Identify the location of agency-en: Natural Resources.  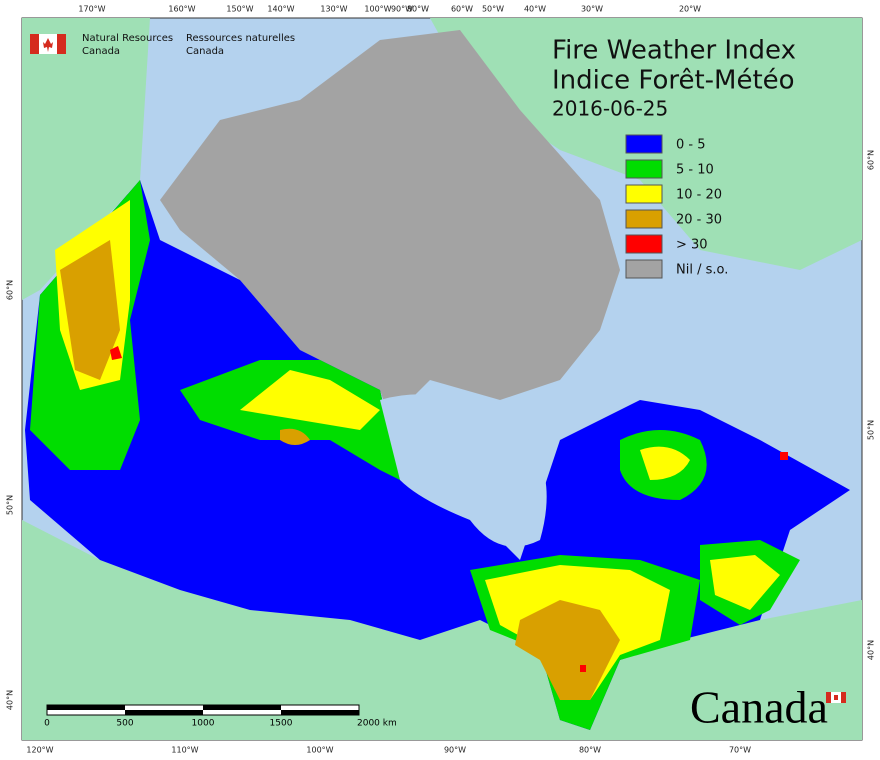
(127, 38).